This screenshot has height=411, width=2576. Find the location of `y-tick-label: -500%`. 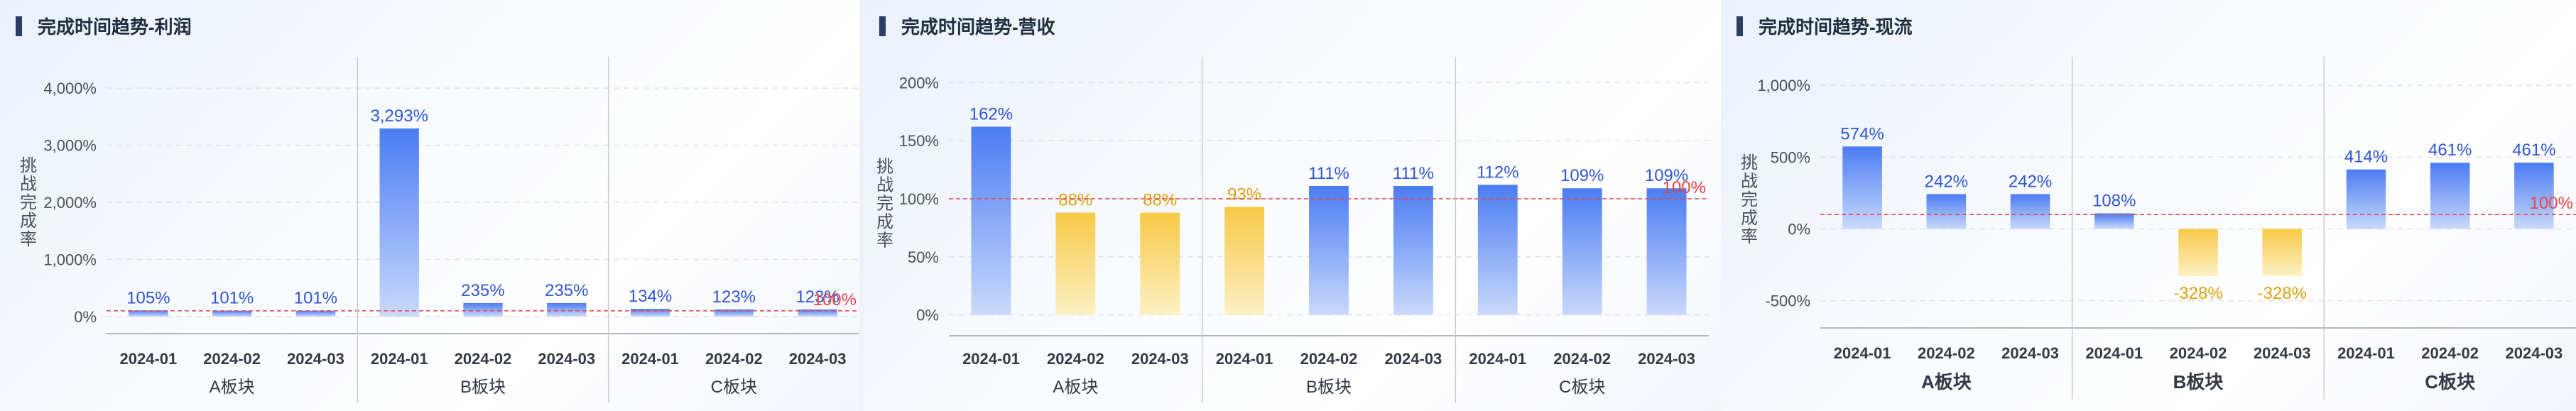

y-tick-label: -500% is located at coordinates (1787, 301).